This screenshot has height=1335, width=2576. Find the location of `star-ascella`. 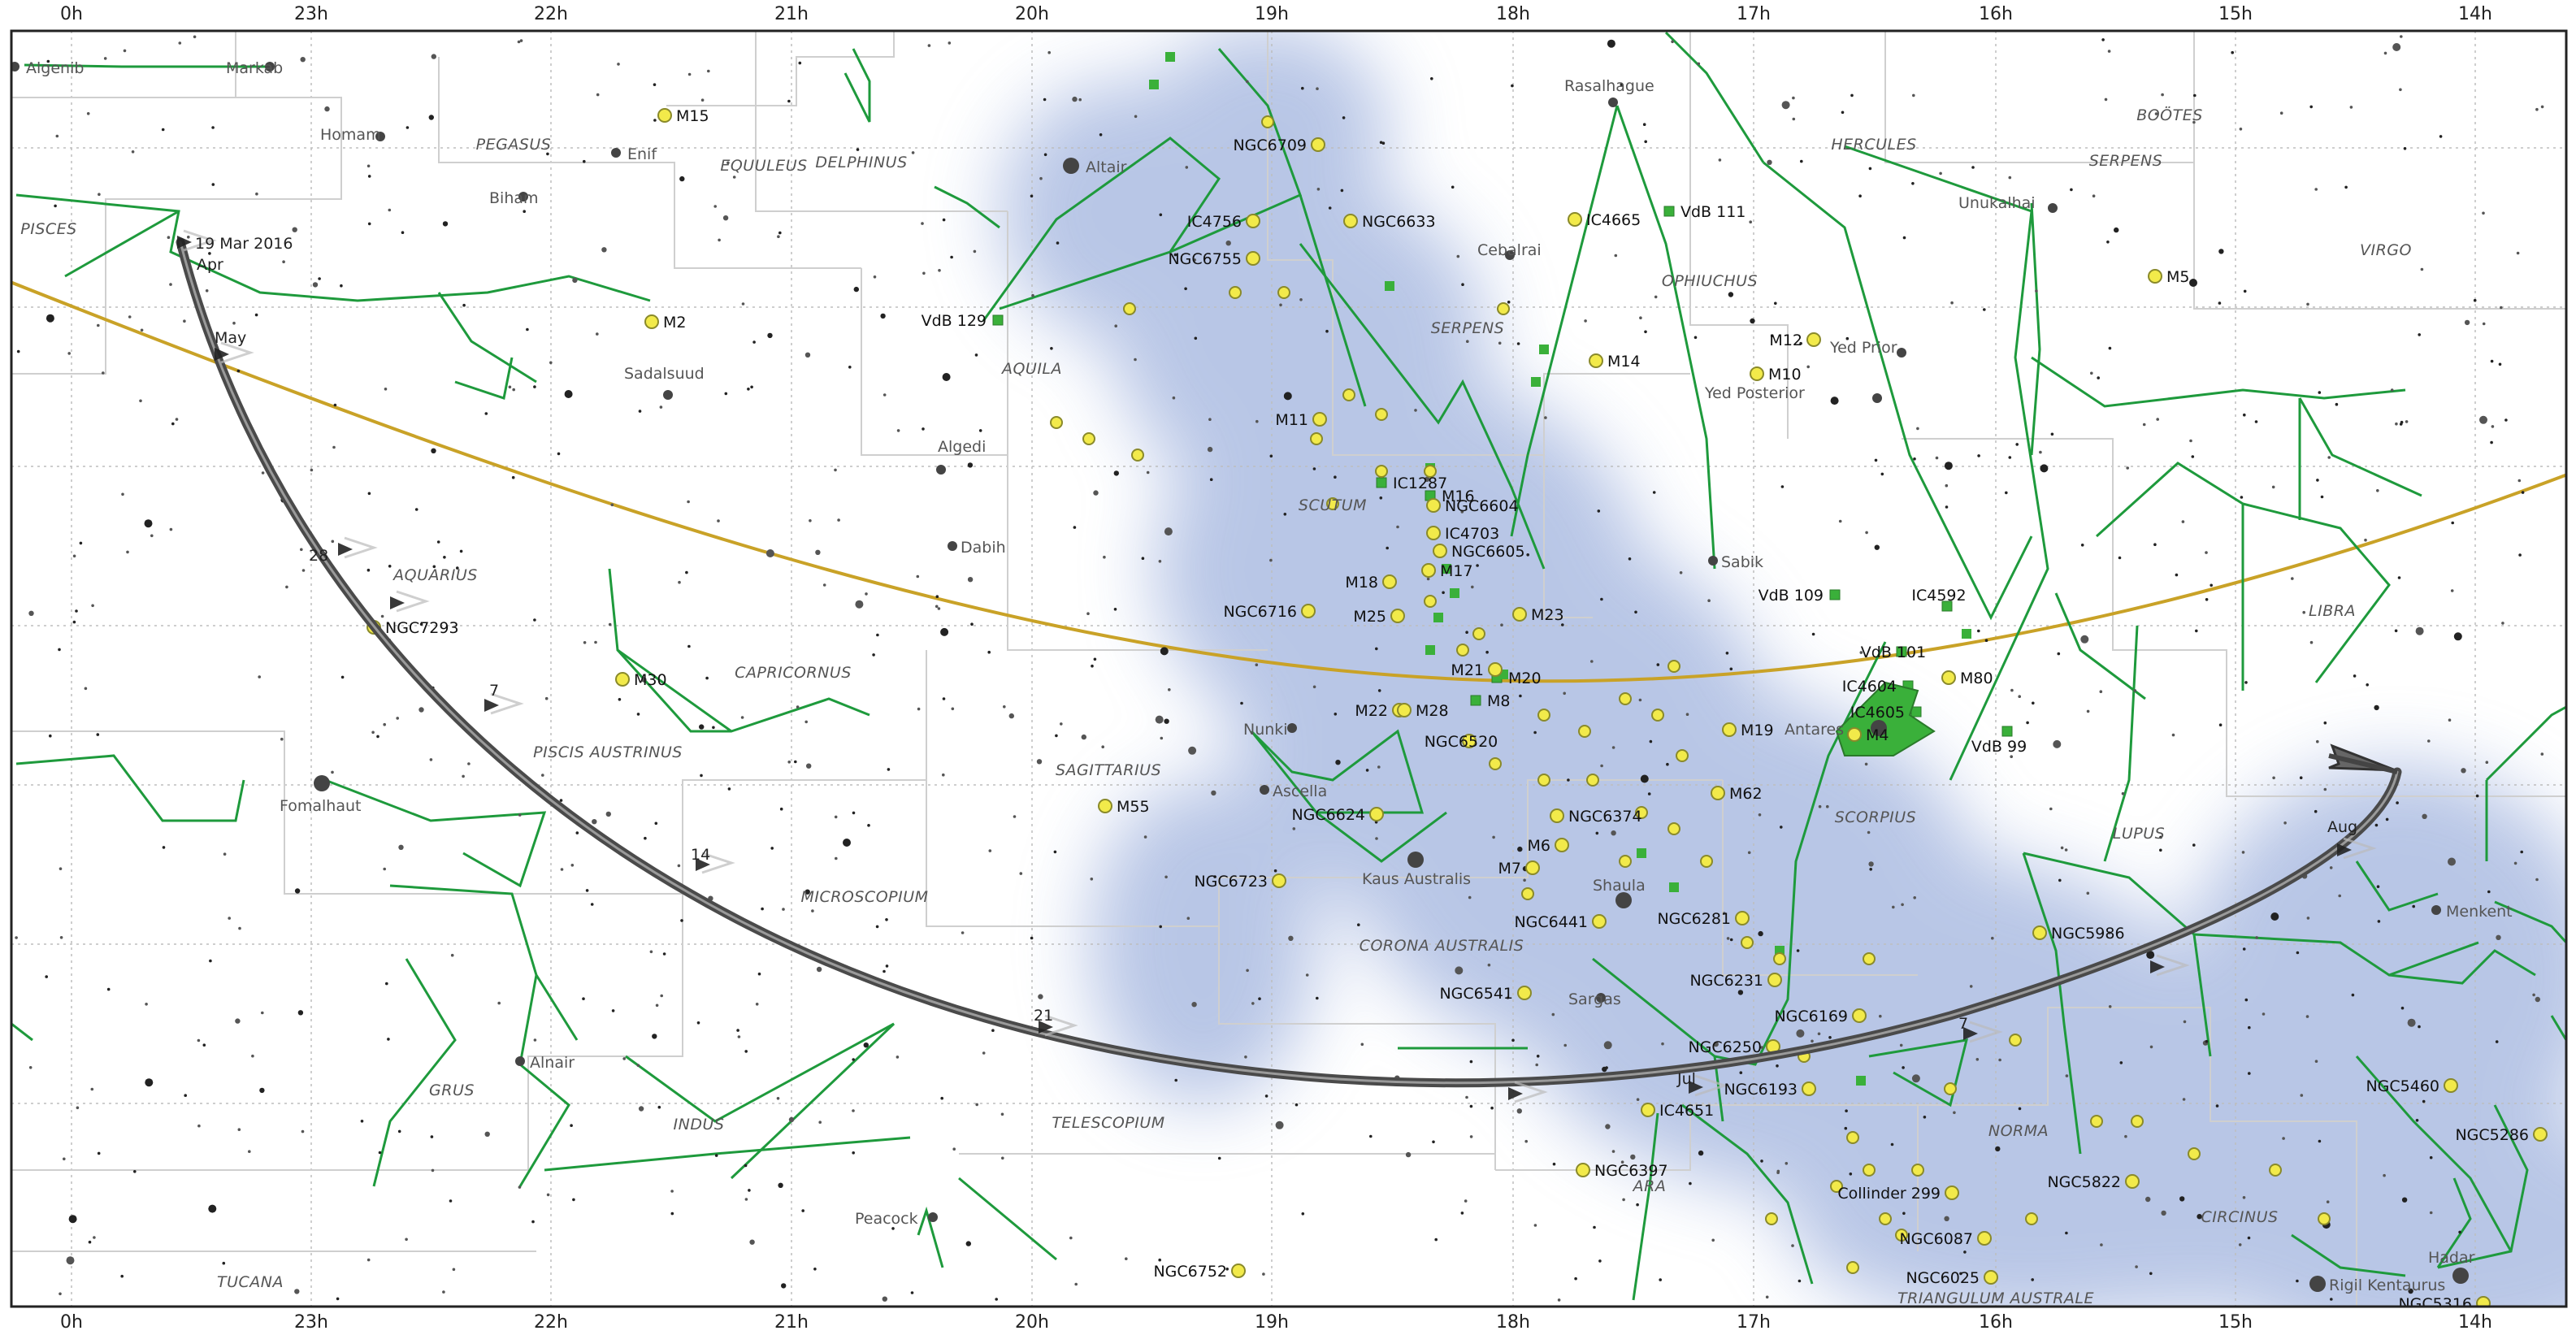

star-ascella is located at coordinates (1264, 790).